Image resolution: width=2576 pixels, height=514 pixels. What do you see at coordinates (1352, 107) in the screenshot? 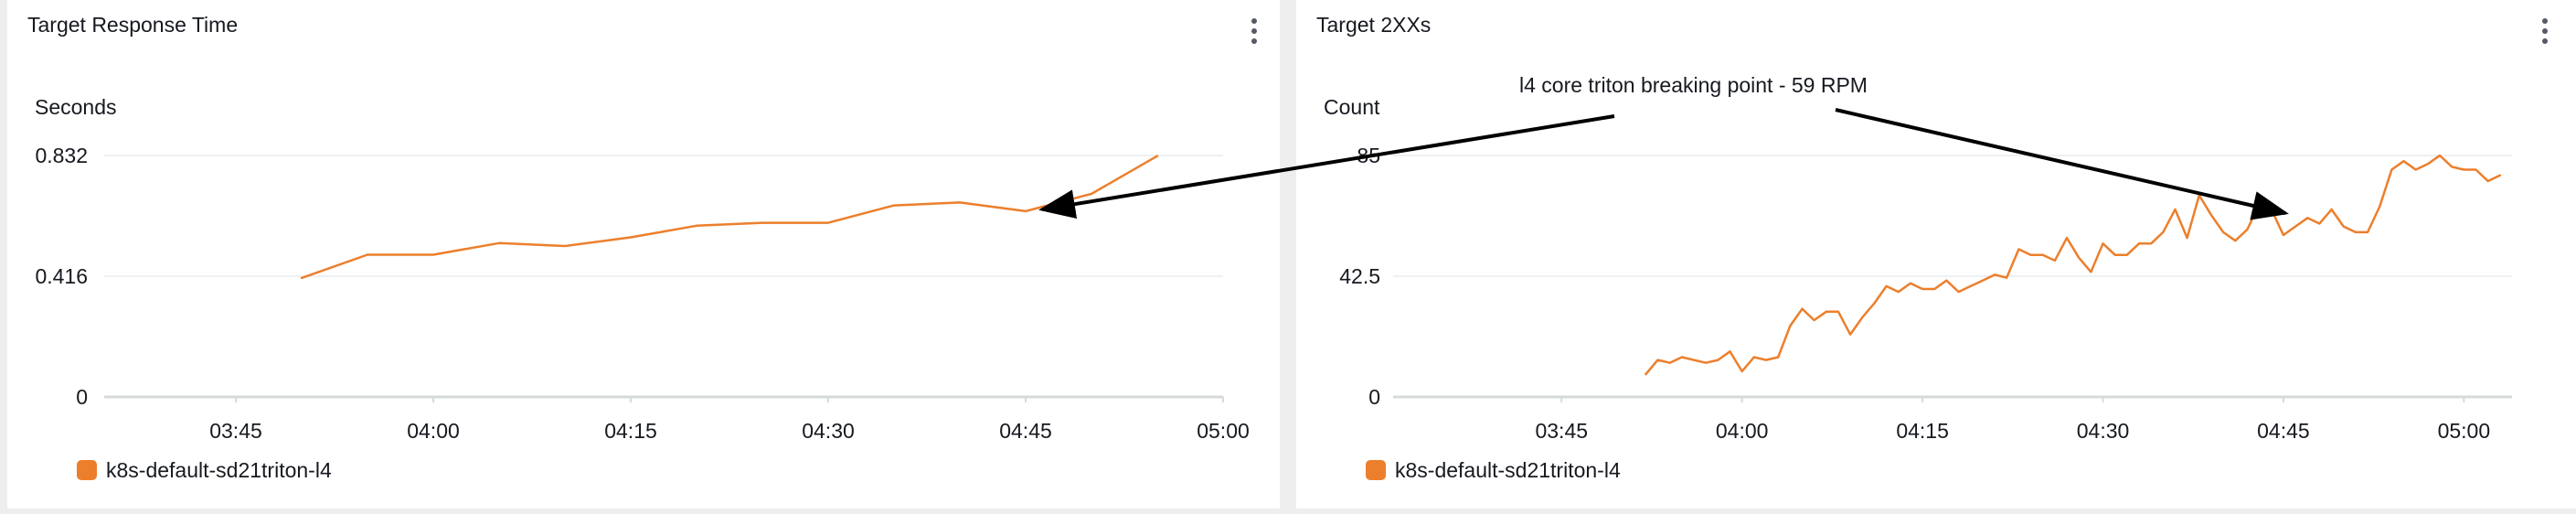
I see `y-axis-label: Count` at bounding box center [1352, 107].